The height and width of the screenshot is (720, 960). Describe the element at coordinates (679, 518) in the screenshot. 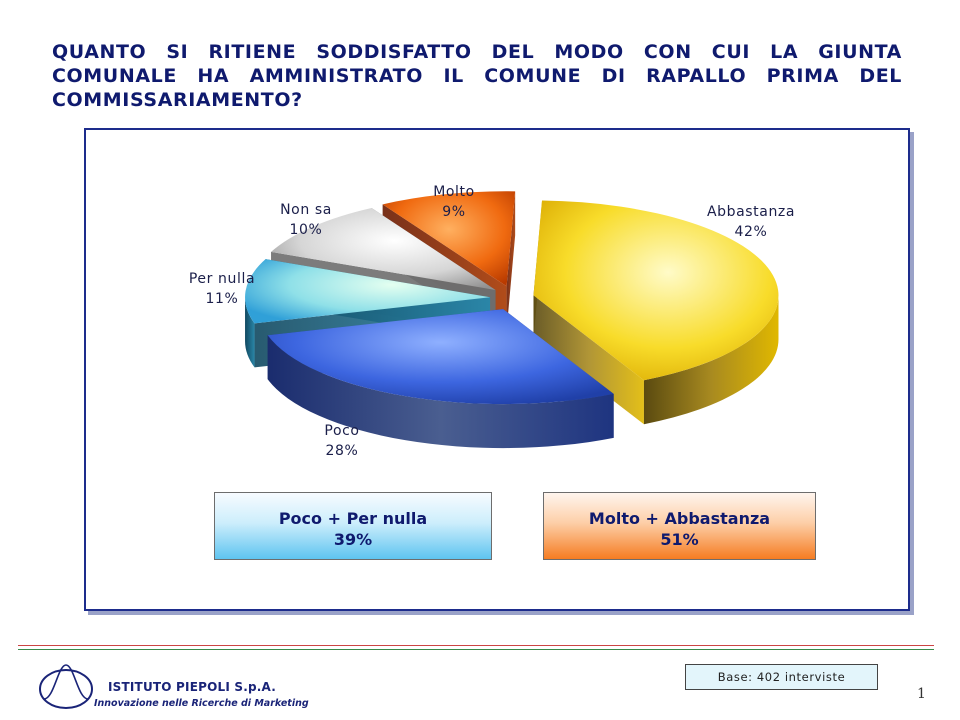

I see `summary-positive-label: Molto + Abbastanza` at that location.